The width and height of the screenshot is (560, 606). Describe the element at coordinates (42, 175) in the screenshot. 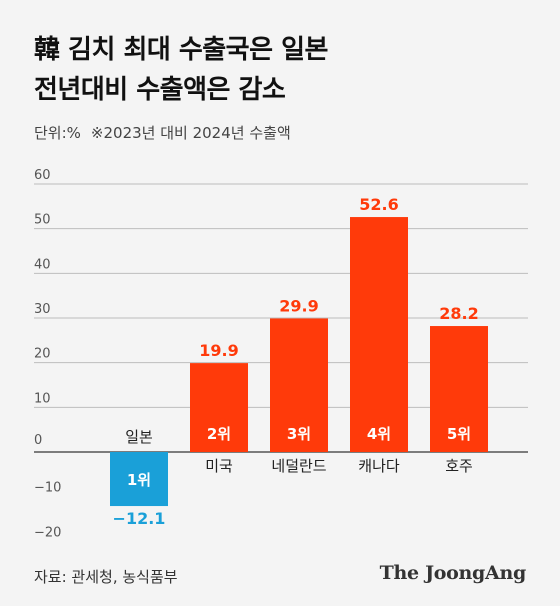

I see `y-tick-label: 60` at that location.